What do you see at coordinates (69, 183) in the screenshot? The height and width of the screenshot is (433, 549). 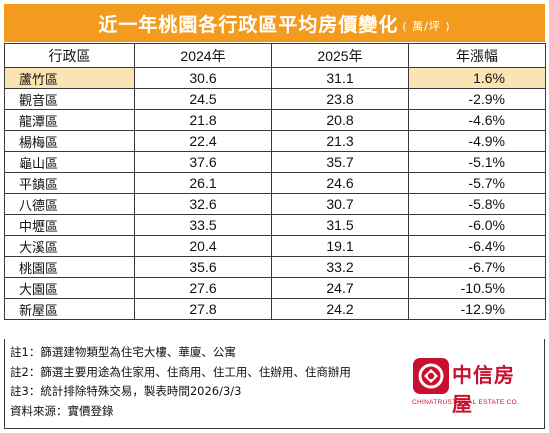 I see `district-cell: 平鎮區` at bounding box center [69, 183].